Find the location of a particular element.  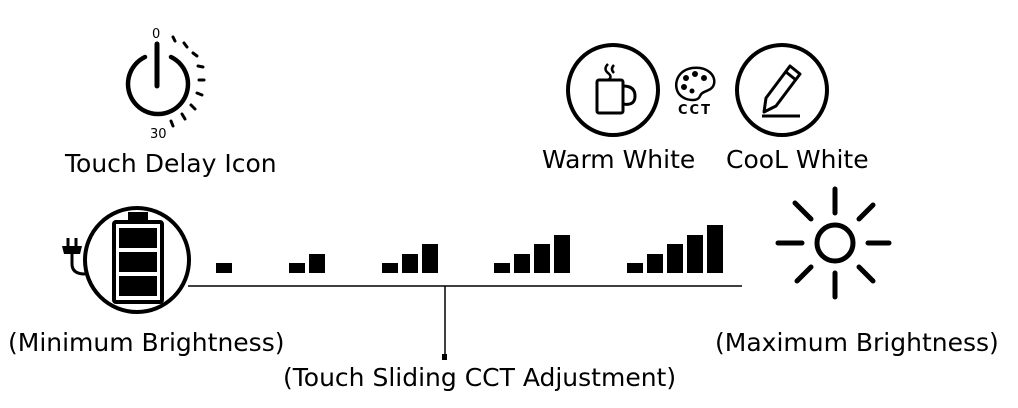

maximum-brightness-label: (Maximum Brightness) is located at coordinates (857, 342).